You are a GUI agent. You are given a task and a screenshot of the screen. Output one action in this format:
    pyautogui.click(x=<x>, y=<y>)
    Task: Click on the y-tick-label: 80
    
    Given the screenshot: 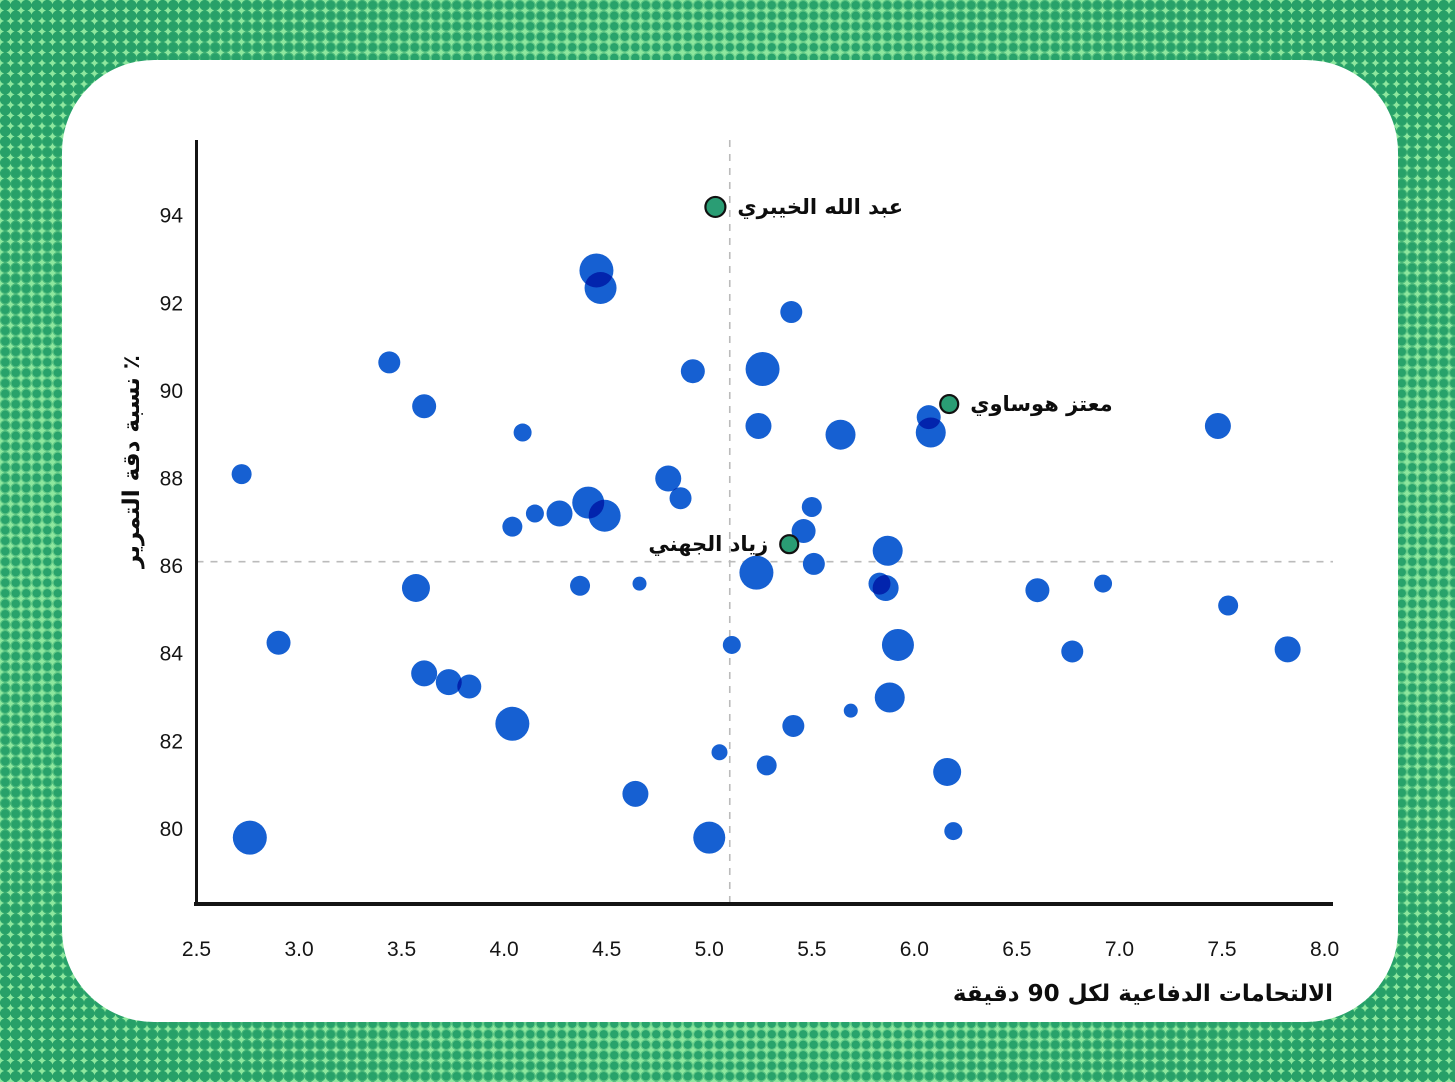 What is the action you would take?
    pyautogui.click(x=171, y=829)
    